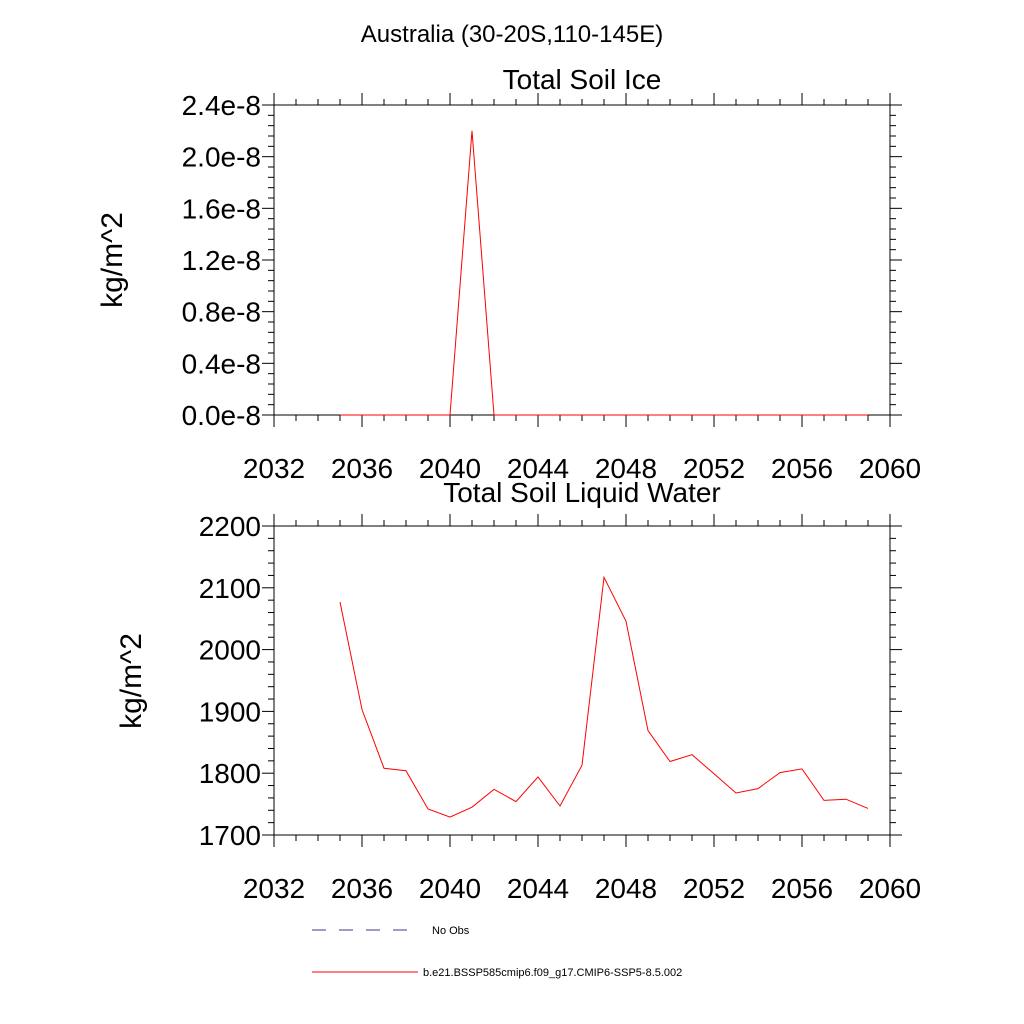  Describe the element at coordinates (221, 157) in the screenshot. I see `soil-ice-y-tick-label: 2.0e-8` at that location.